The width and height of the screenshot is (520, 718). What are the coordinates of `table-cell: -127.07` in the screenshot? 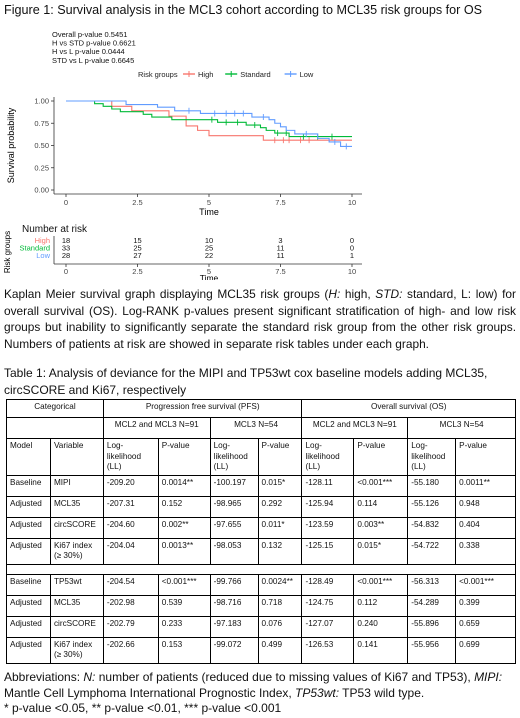 It's located at (328, 626).